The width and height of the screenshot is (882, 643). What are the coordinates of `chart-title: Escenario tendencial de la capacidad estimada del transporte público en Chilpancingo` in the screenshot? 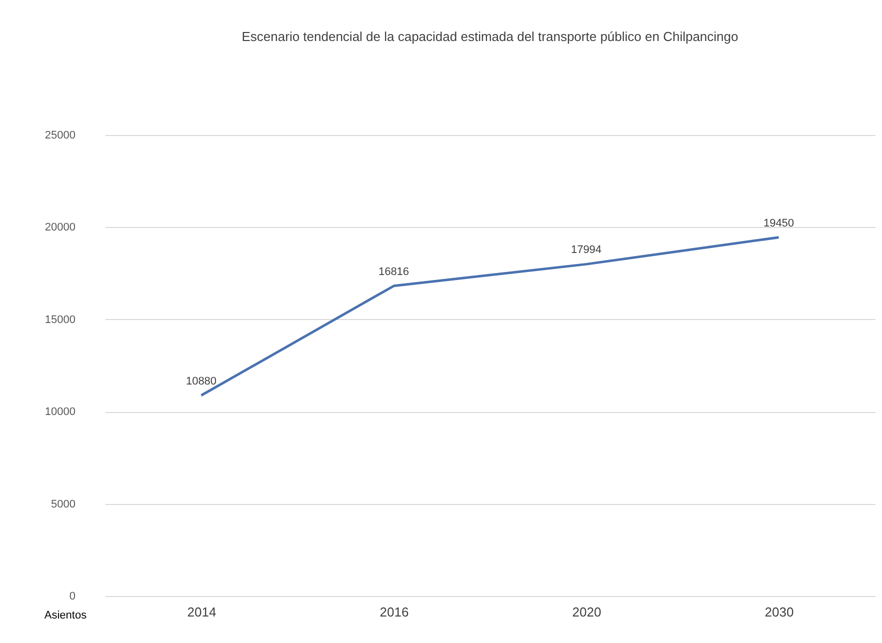 It's located at (490, 36).